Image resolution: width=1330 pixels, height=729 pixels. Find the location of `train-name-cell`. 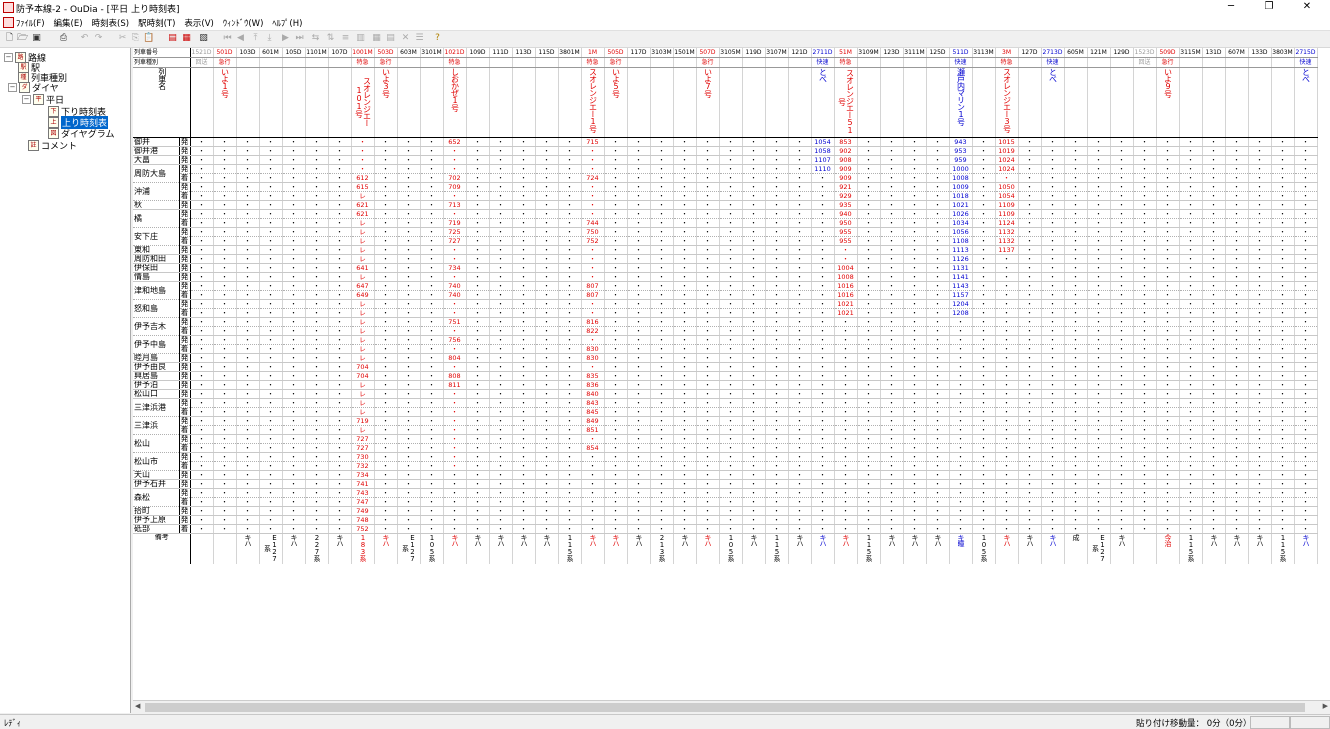

train-name-cell is located at coordinates (1260, 102).